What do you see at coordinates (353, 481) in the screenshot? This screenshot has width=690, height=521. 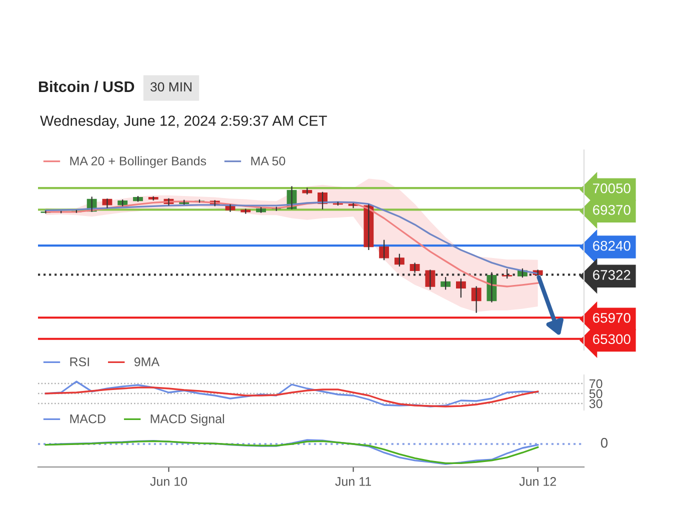 I see `x-tick-label: Jun 11` at bounding box center [353, 481].